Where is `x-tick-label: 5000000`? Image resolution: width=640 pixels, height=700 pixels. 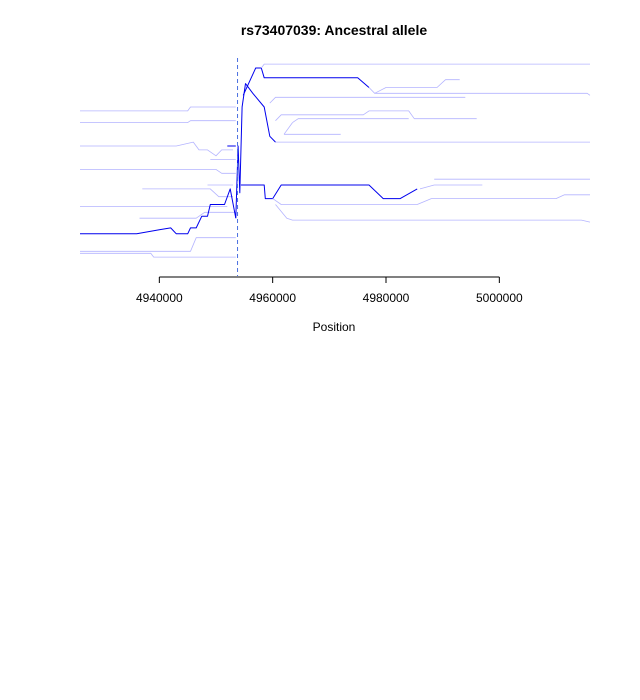
x-tick-label: 5000000 is located at coordinates (499, 298).